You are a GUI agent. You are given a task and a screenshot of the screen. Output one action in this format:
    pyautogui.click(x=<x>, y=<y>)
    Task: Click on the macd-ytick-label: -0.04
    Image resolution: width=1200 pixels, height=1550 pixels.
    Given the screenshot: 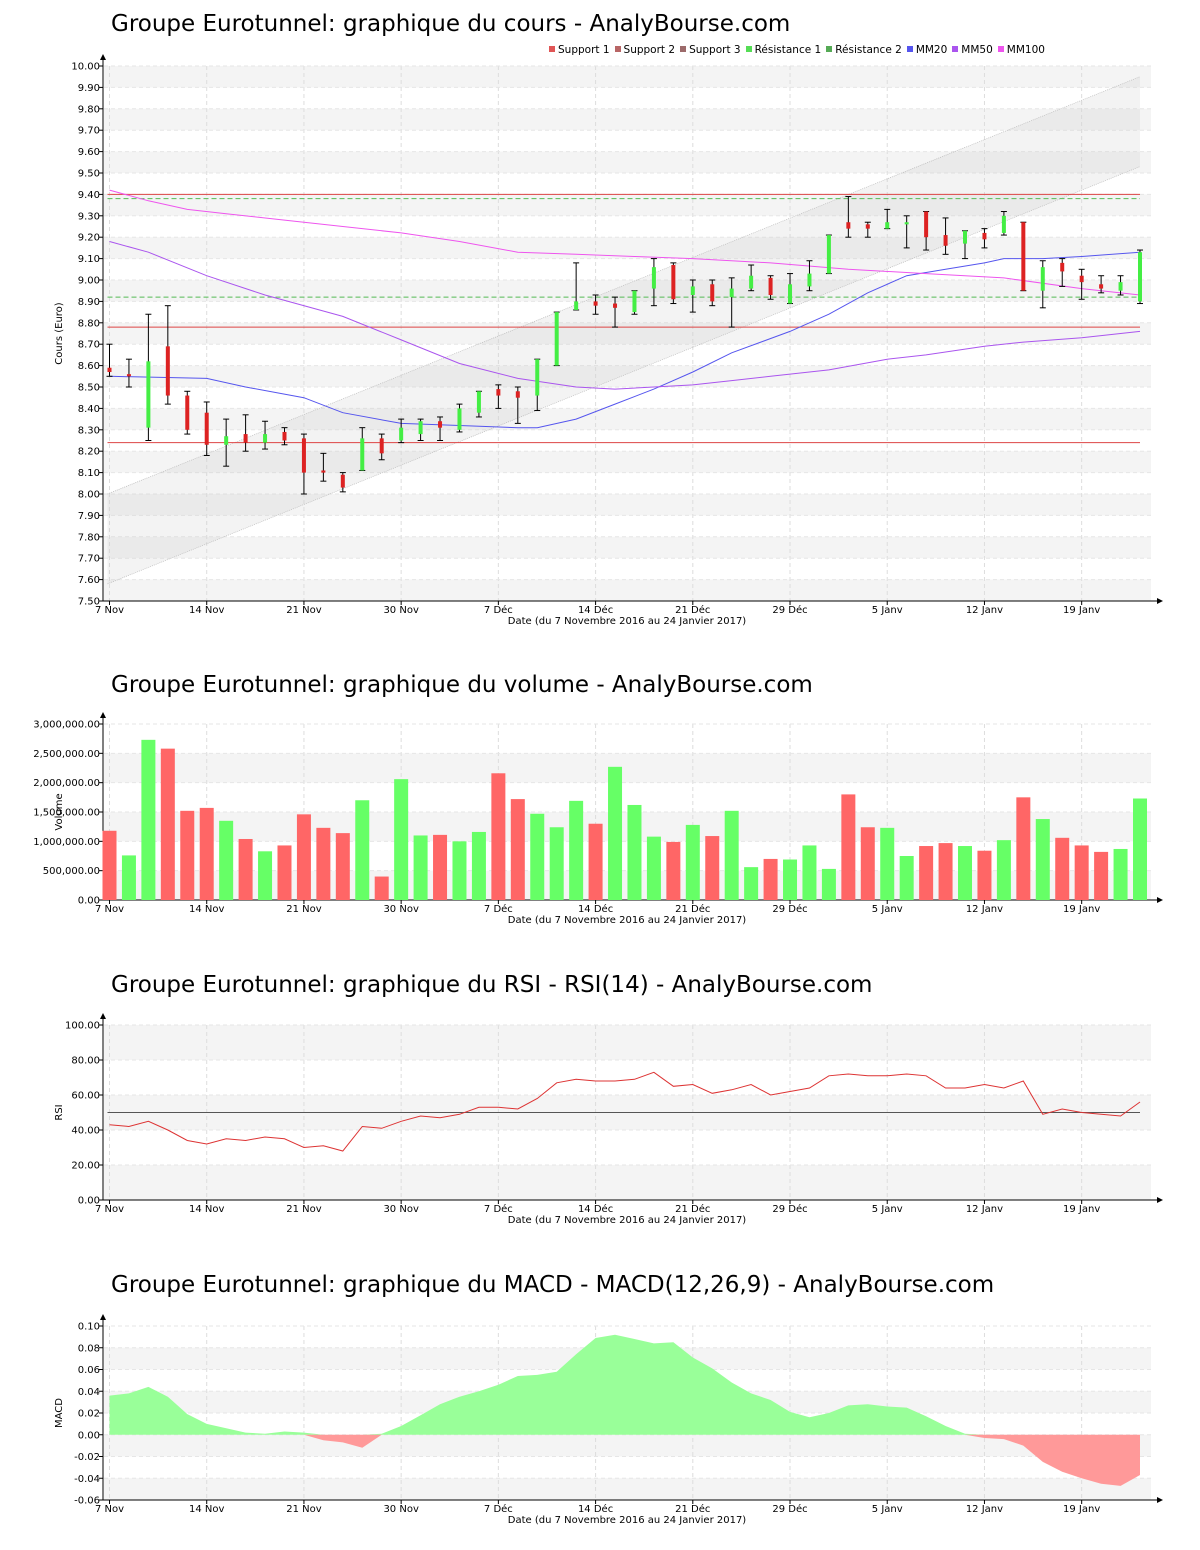 What is the action you would take?
    pyautogui.click(x=87, y=1479)
    